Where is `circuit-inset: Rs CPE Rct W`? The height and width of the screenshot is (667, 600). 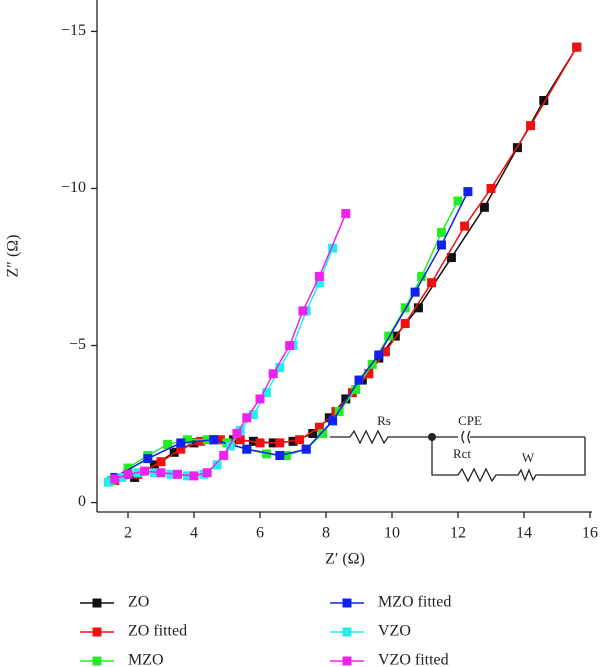
circuit-inset: Rs CPE Rct W is located at coordinates (458, 448).